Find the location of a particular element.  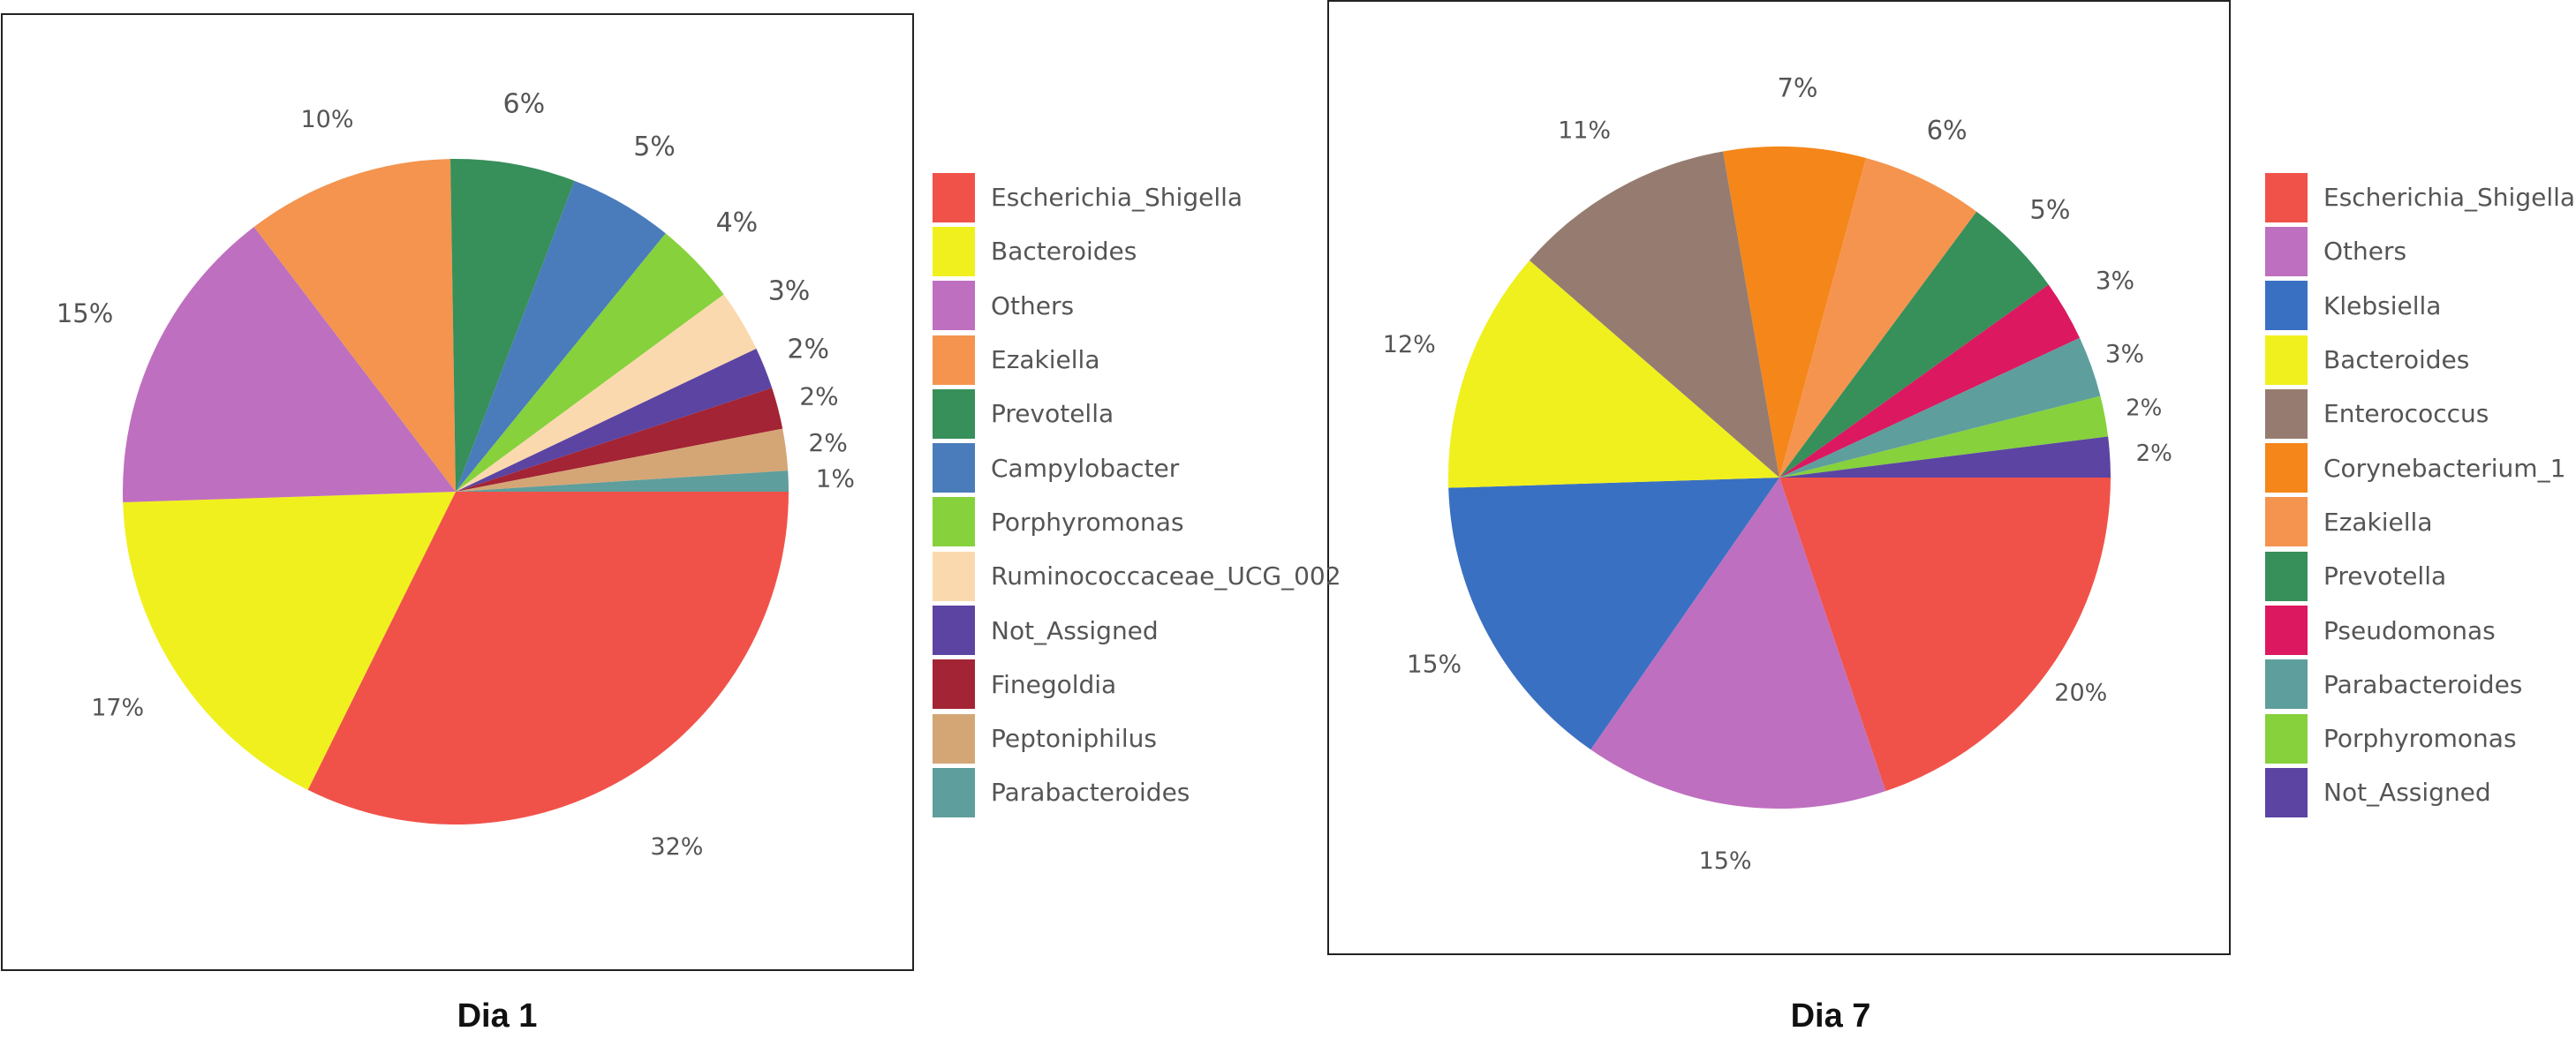

legend-item-parabacteroides: Parabacteroides is located at coordinates (1137, 792).